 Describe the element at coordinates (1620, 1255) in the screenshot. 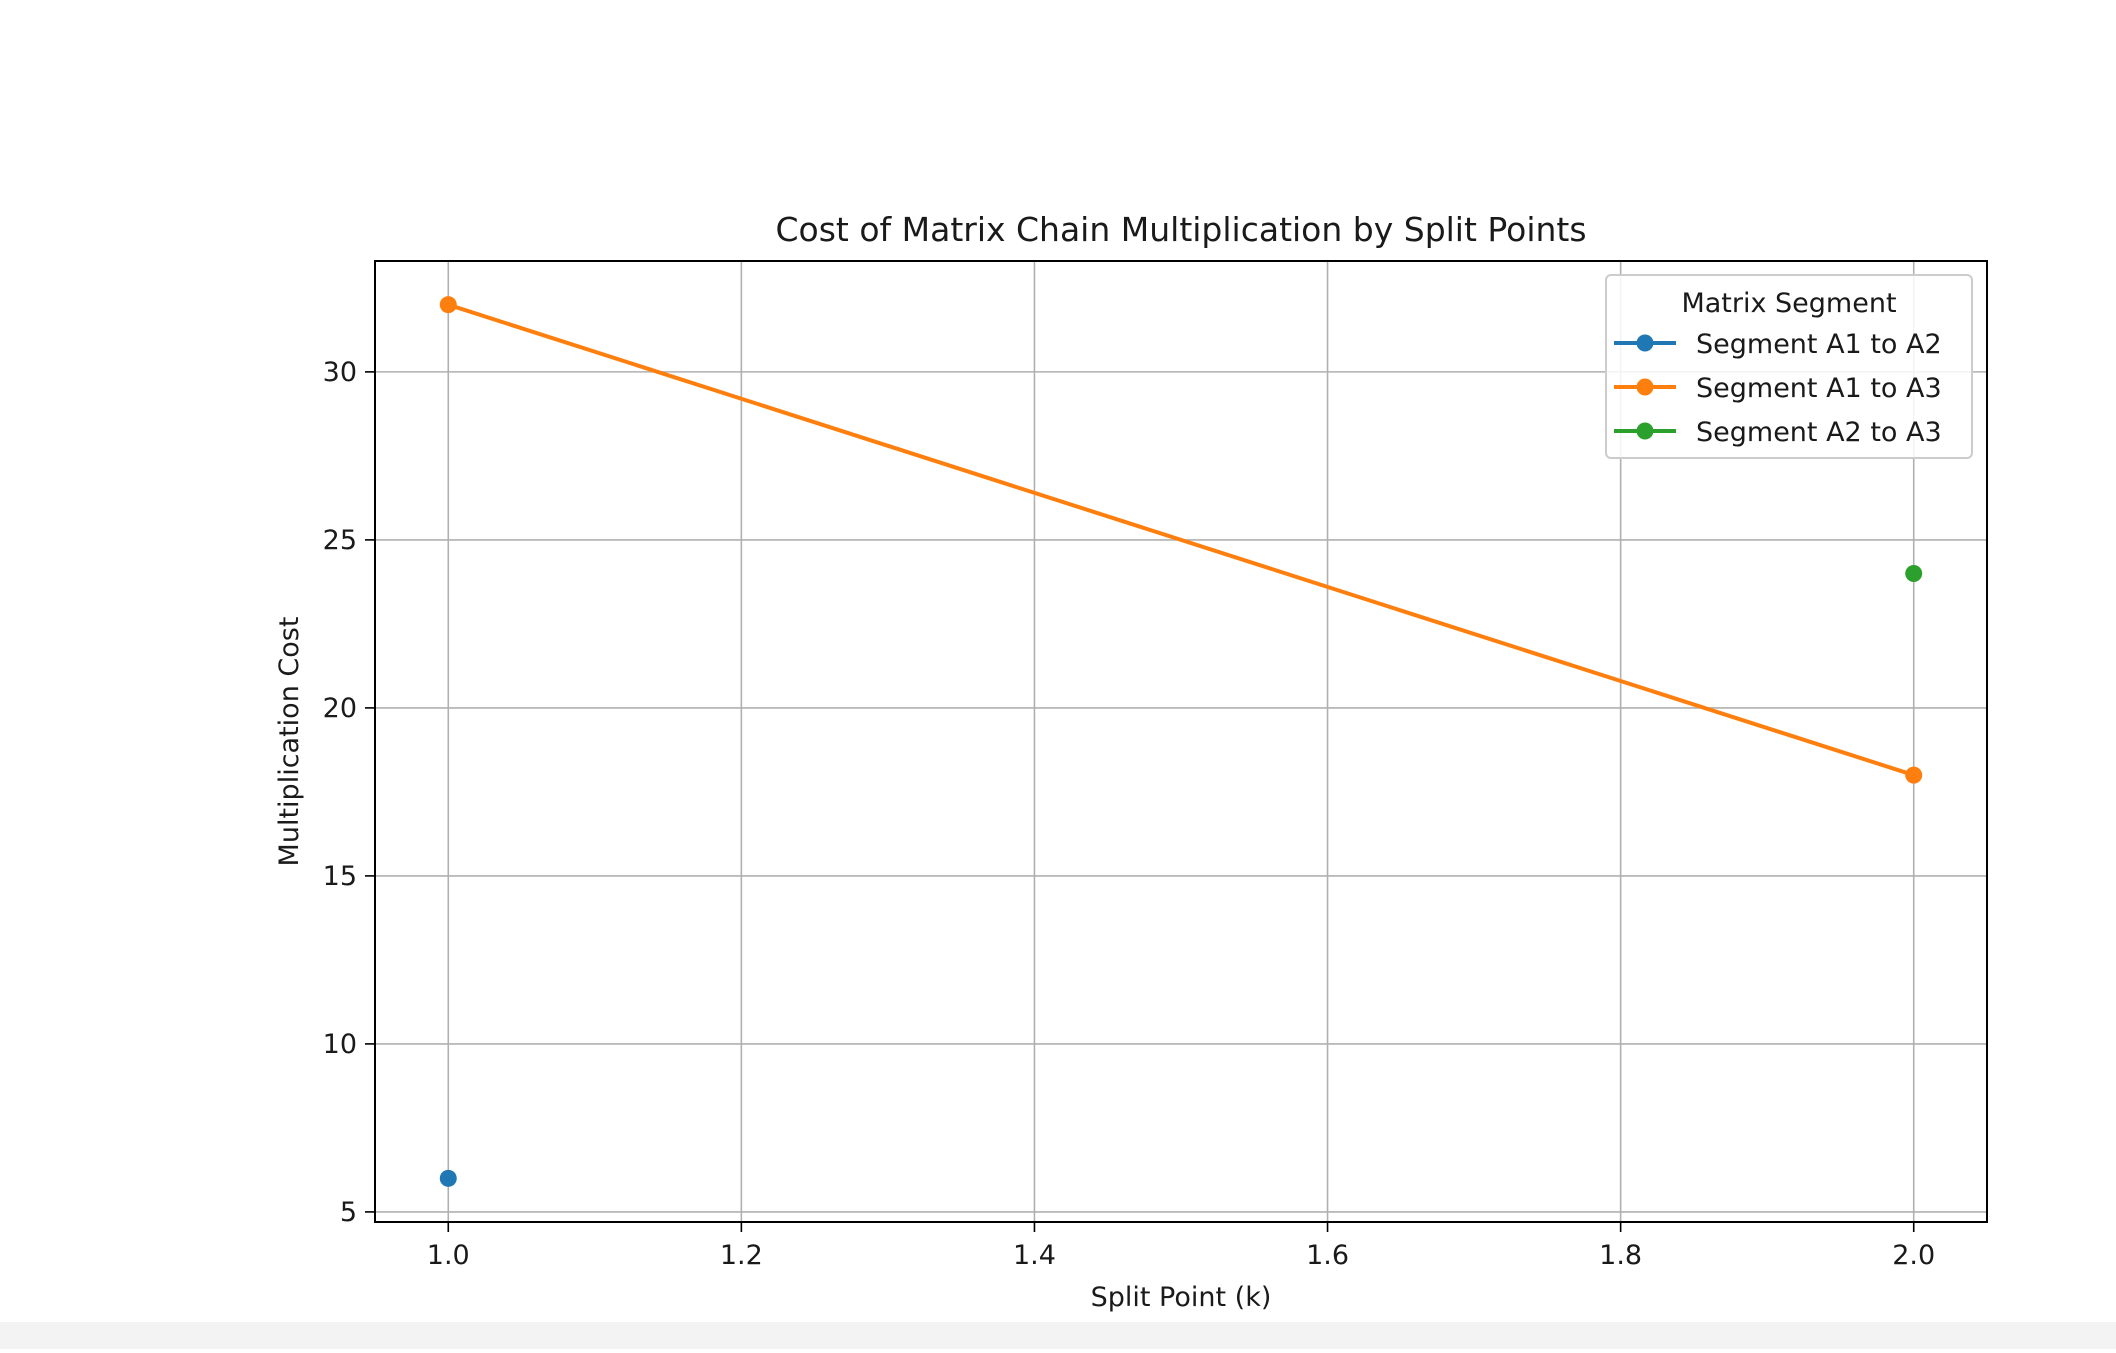

I see `x-tick-label: 1.8` at that location.